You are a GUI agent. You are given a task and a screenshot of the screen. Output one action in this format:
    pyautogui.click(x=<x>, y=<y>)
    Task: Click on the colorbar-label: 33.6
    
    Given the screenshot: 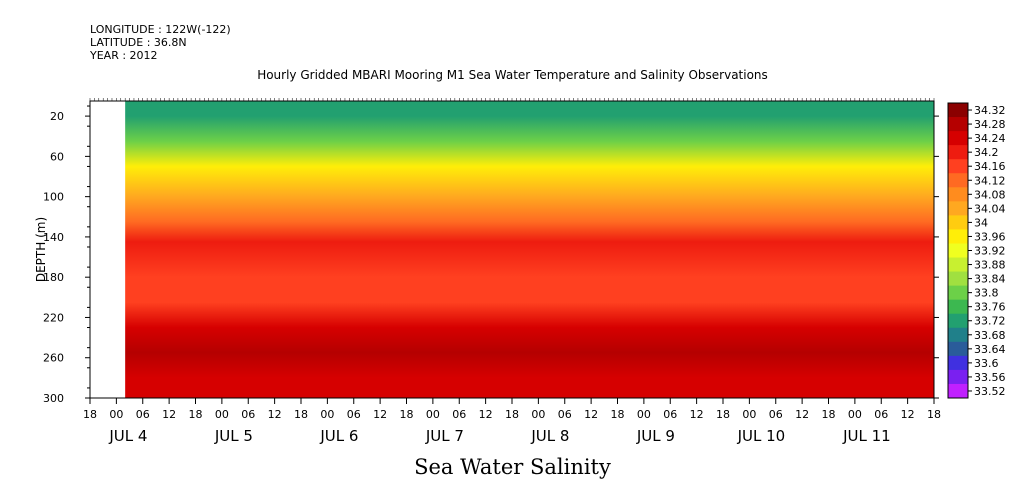 What is the action you would take?
    pyautogui.click(x=986, y=363)
    